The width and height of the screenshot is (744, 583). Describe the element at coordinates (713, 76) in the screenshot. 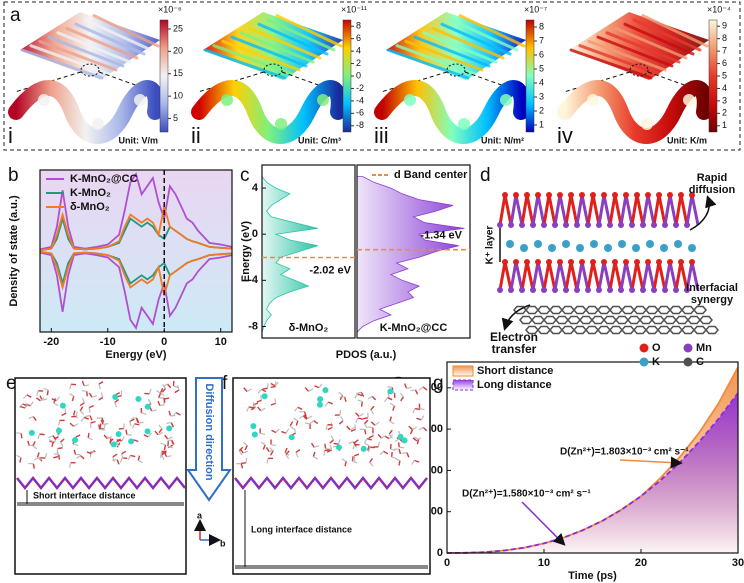

I see `colorbar` at that location.